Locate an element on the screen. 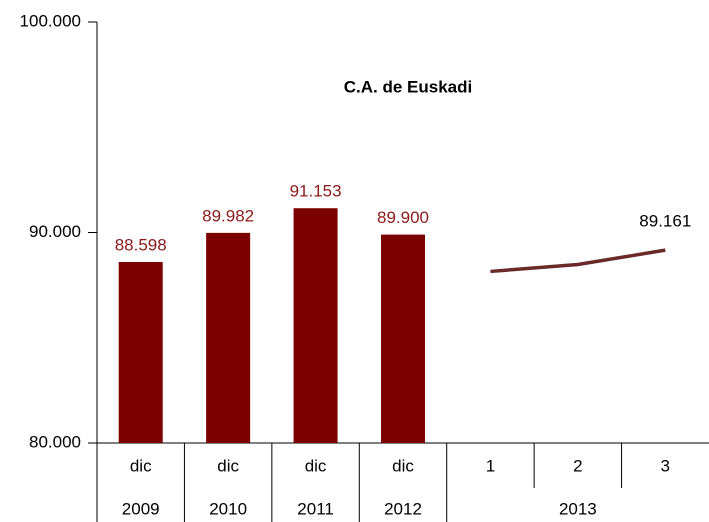 The image size is (709, 522). group-label: 2010 is located at coordinates (228, 508).